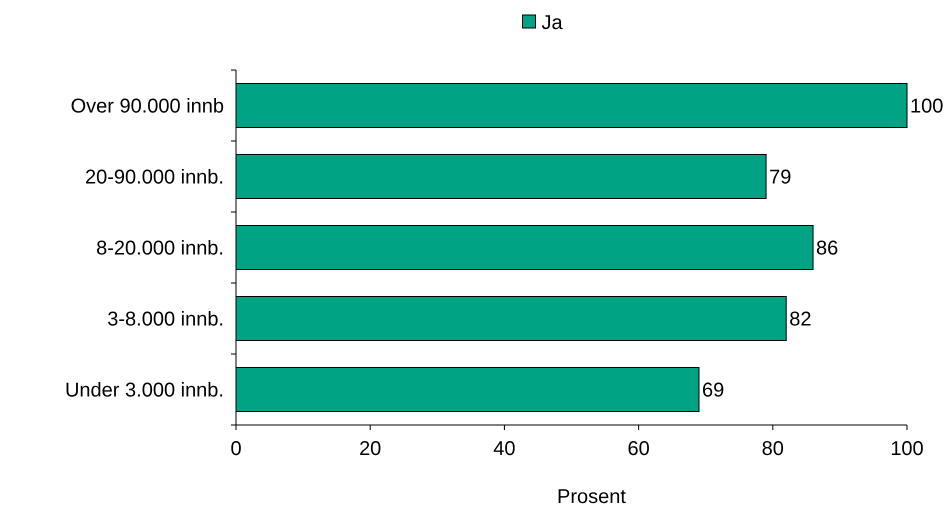  I want to click on x-tick-label: 0, so click(236, 449).